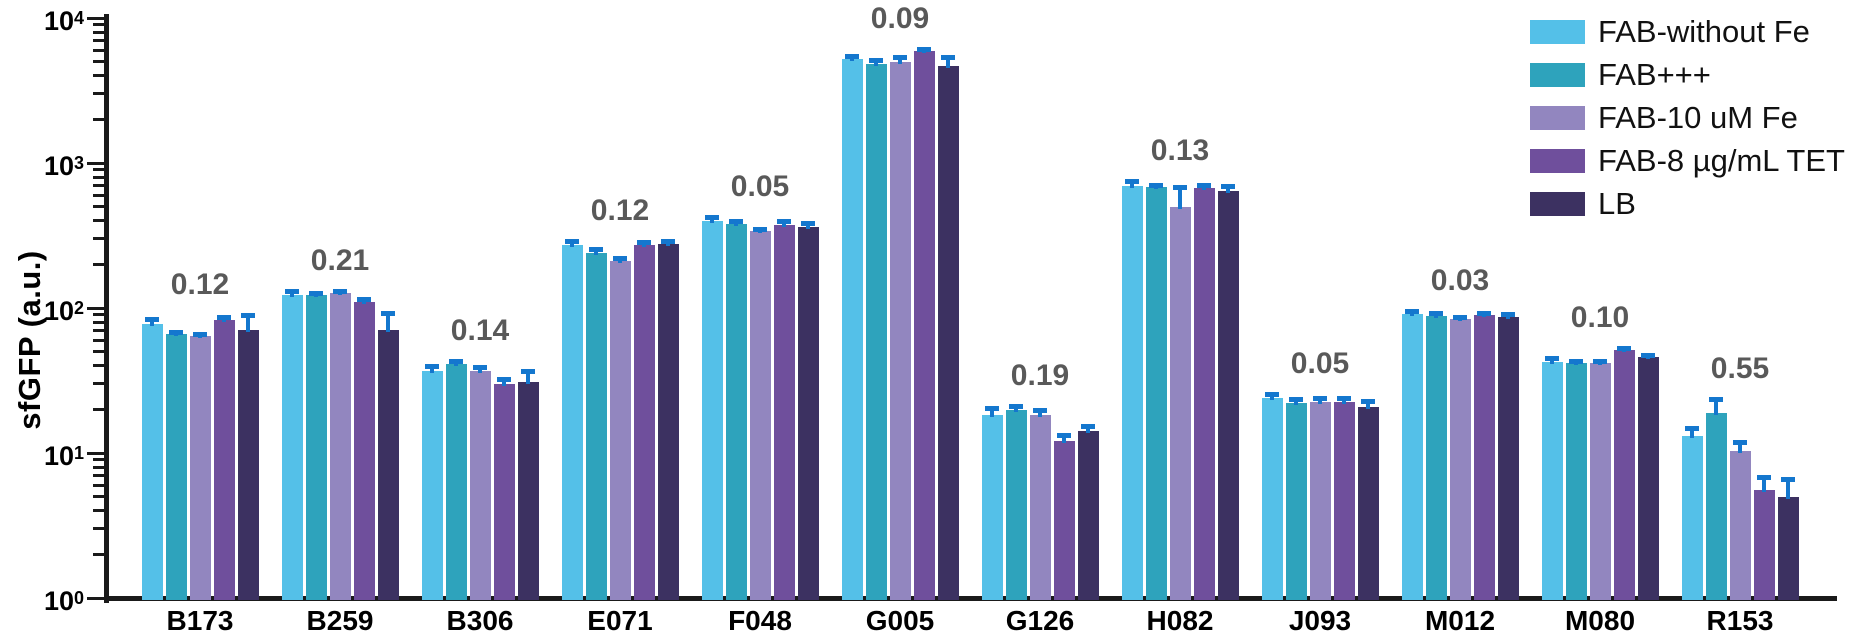  What do you see at coordinates (1740, 369) in the screenshot?
I see `group-annotation: 0.55` at bounding box center [1740, 369].